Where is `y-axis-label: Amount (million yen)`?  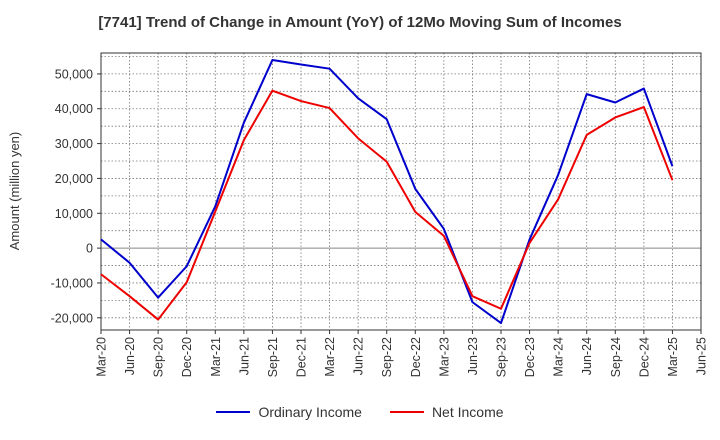
y-axis-label: Amount (million yen) is located at coordinates (14, 191).